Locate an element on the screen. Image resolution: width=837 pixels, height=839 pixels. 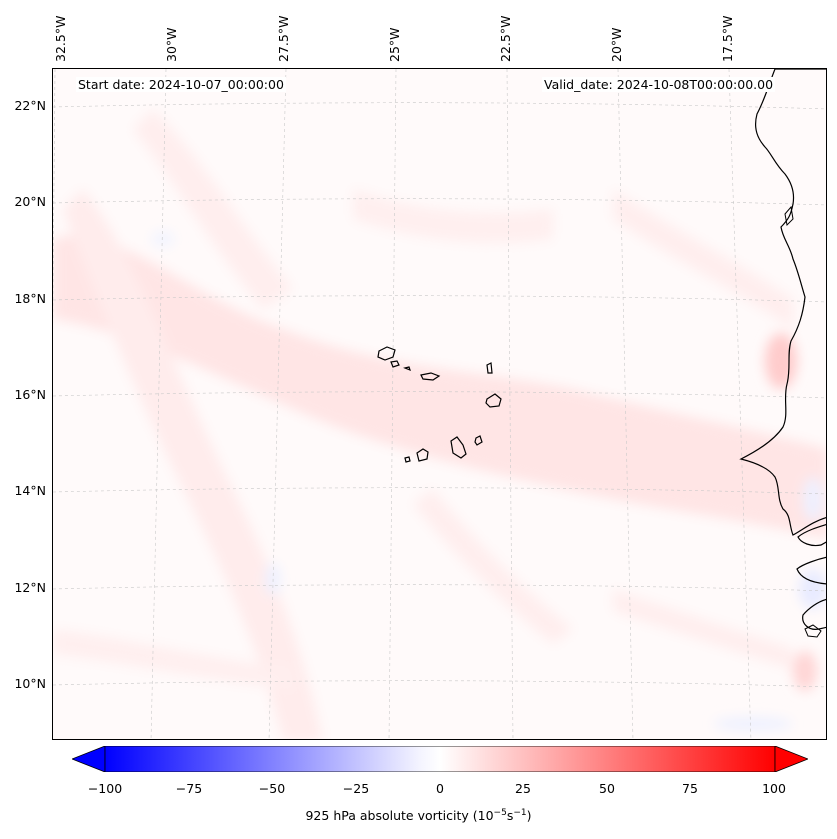
colorbar-tick: 100 is located at coordinates (774, 788).